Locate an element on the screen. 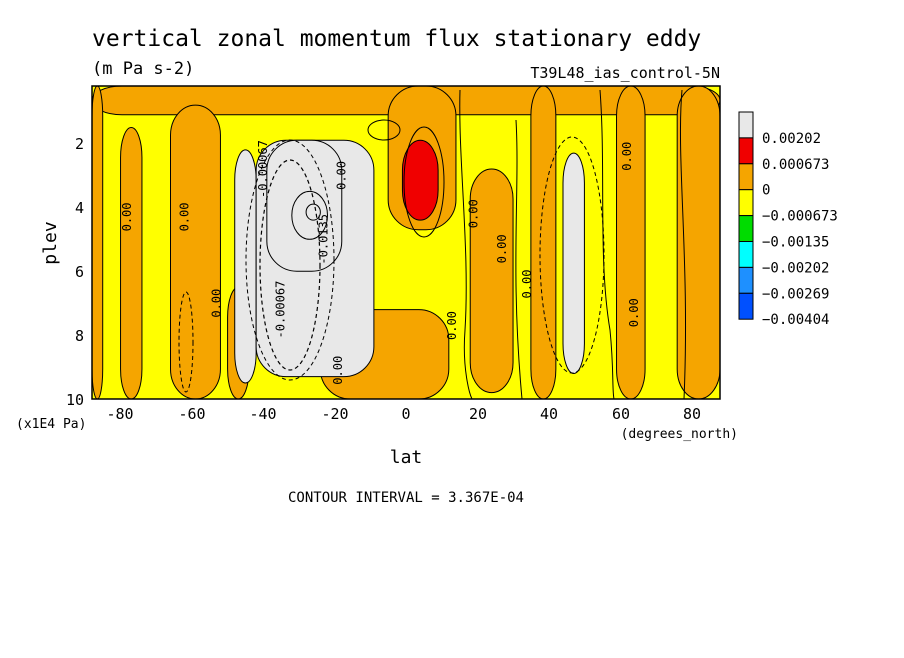  y-tick-label: 6 is located at coordinates (79, 272).